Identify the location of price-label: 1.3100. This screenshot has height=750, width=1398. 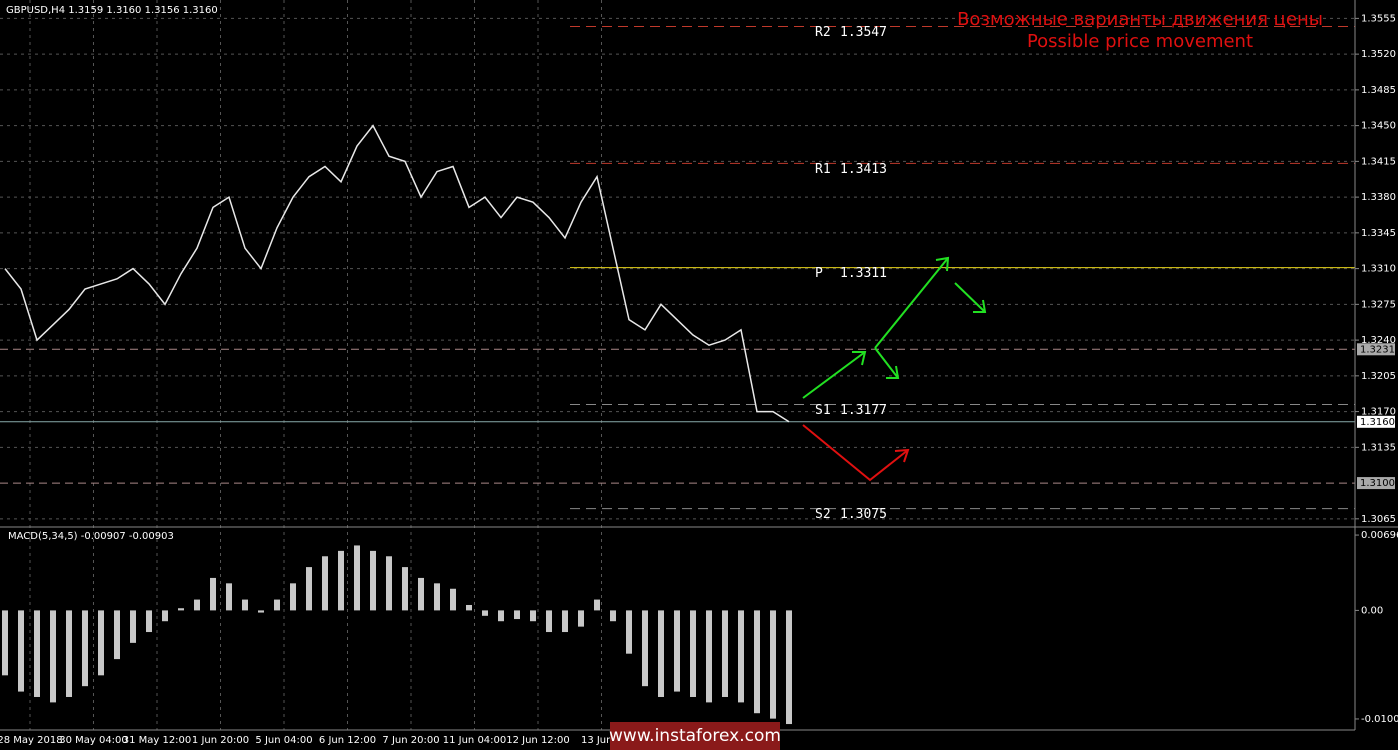
(1377, 483).